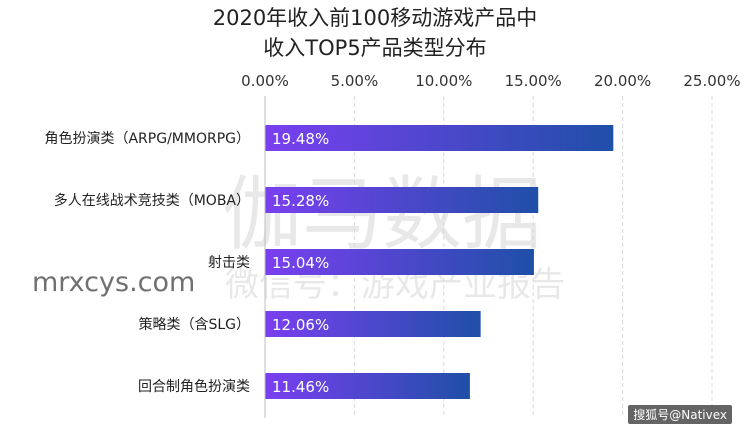 The height and width of the screenshot is (435, 750). I want to click on source-credit: 搜狐号@Nativex, so click(680, 414).